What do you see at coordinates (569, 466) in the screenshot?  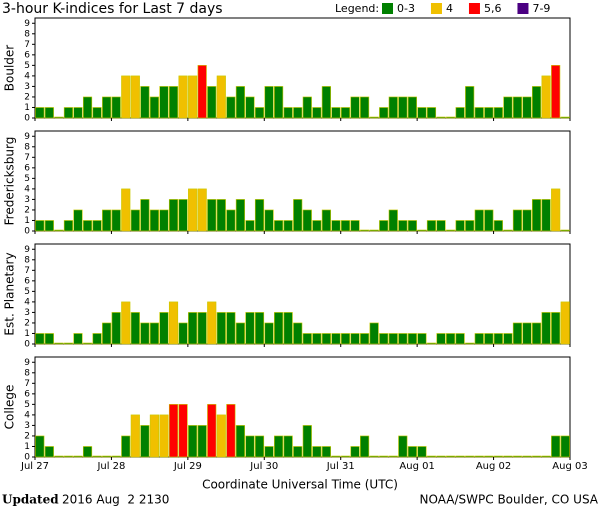 I see `x-tick-label: Aug 03` at bounding box center [569, 466].